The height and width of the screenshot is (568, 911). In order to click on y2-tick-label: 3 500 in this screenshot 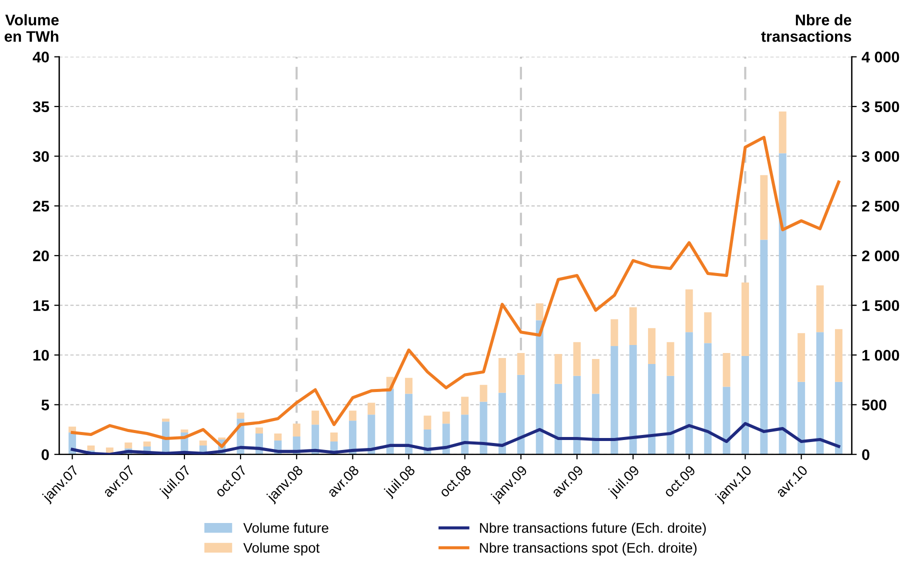, I will do `click(881, 106)`.